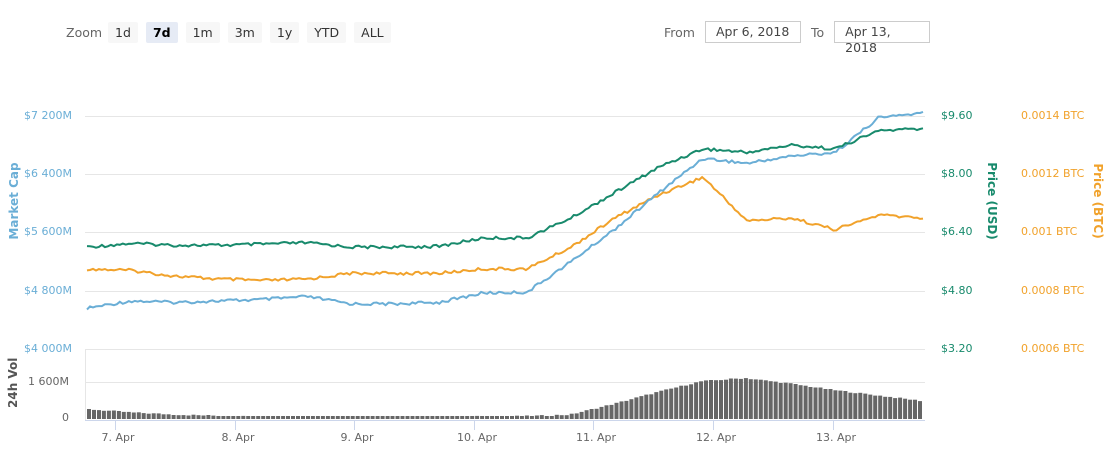 The image size is (1108, 453). I want to click on zoom-label: Zoom, so click(84, 32).